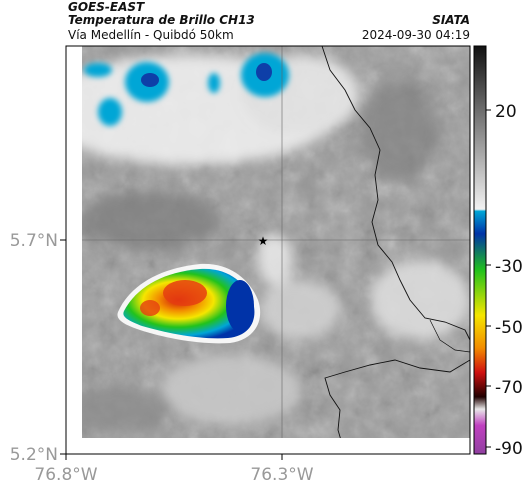 Image resolution: width=526 pixels, height=491 pixels. What do you see at coordinates (34, 241) in the screenshot?
I see `lat-tick-label: 5.7°N` at bounding box center [34, 241].